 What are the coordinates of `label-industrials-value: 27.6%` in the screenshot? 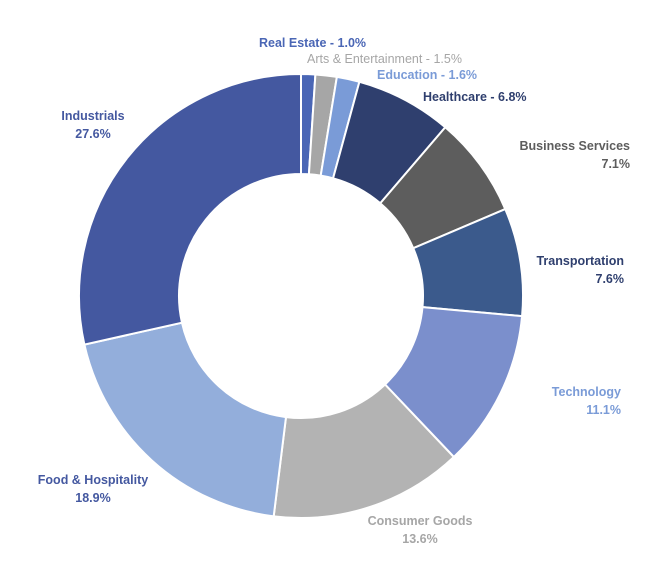 It's located at (93, 134).